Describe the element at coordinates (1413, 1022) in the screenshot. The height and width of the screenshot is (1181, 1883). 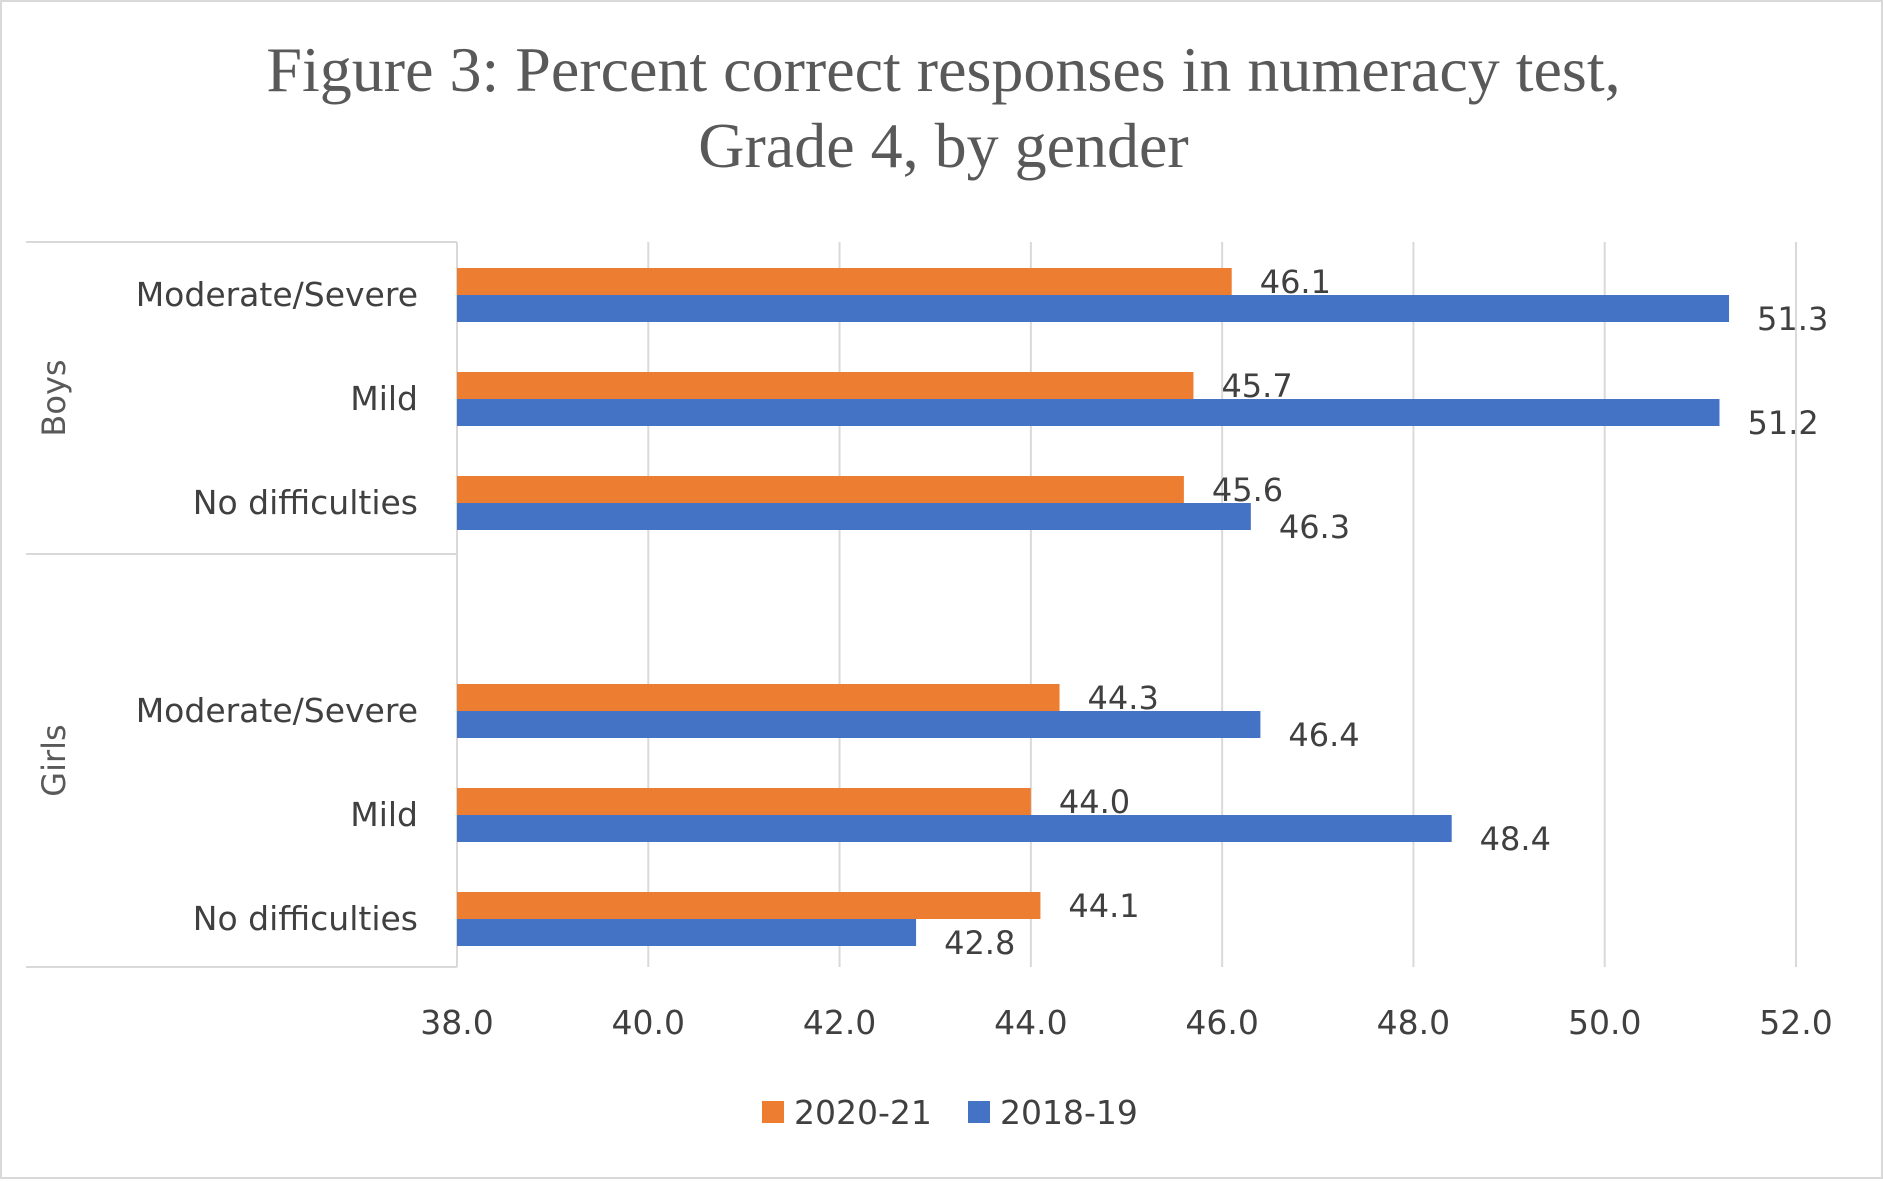
I see `x-tick-label-5: 48.0` at that location.